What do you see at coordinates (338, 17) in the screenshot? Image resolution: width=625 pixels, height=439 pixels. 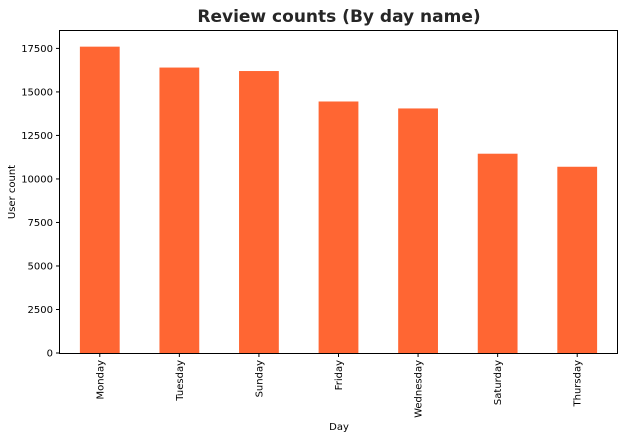 I see `chart-title: Review counts (By day name)` at bounding box center [338, 17].